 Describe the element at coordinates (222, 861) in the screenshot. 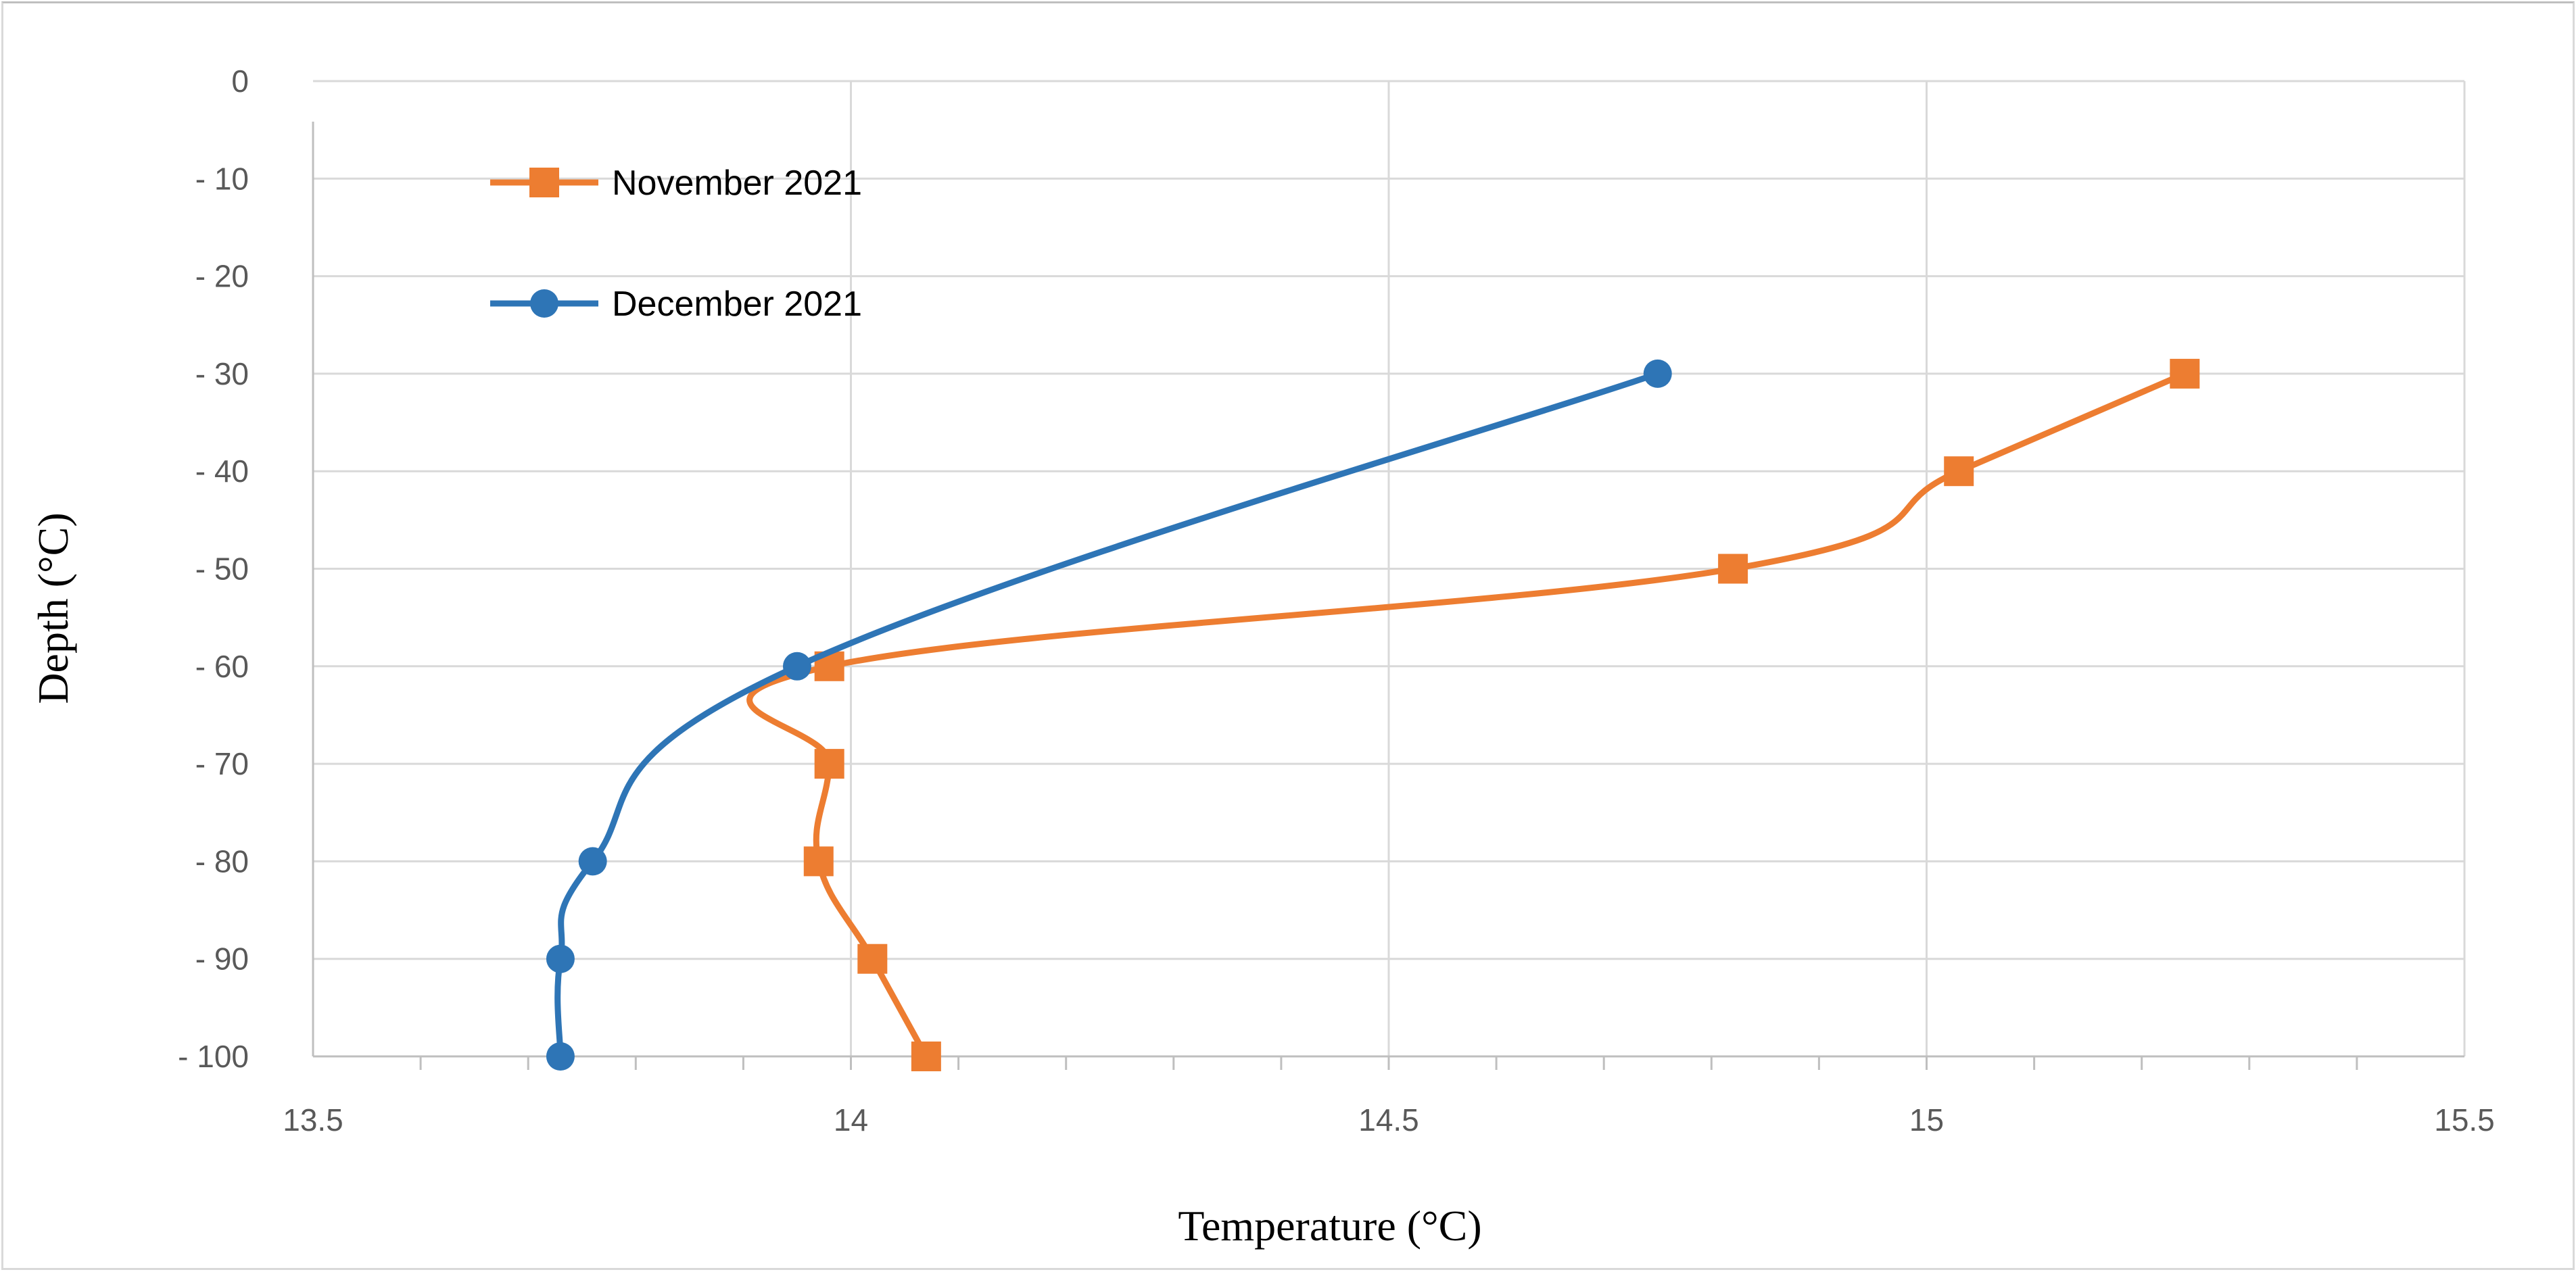

I see `y-tick-label: - 80` at that location.